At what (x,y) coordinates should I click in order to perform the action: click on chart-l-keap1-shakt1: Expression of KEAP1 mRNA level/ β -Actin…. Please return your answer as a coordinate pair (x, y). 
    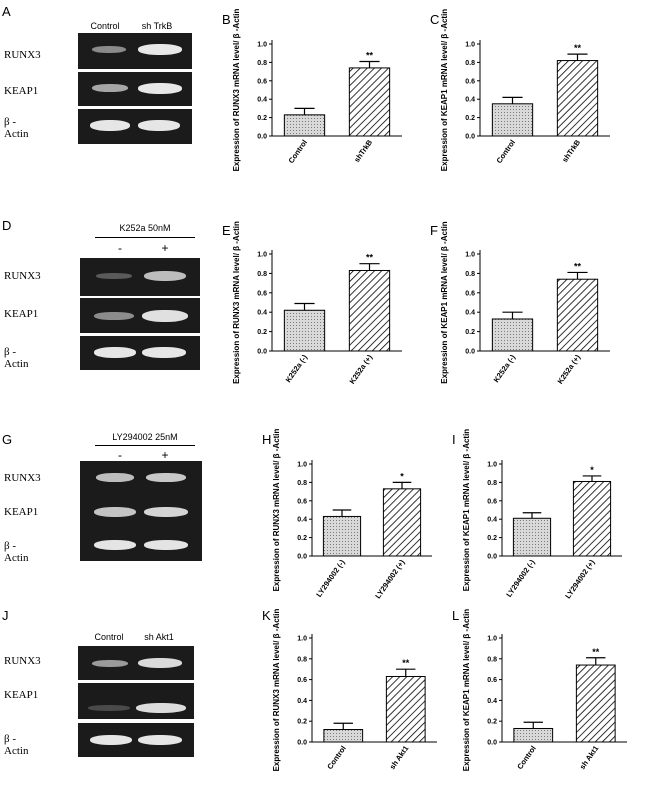
    Looking at the image, I should click on (544, 690).